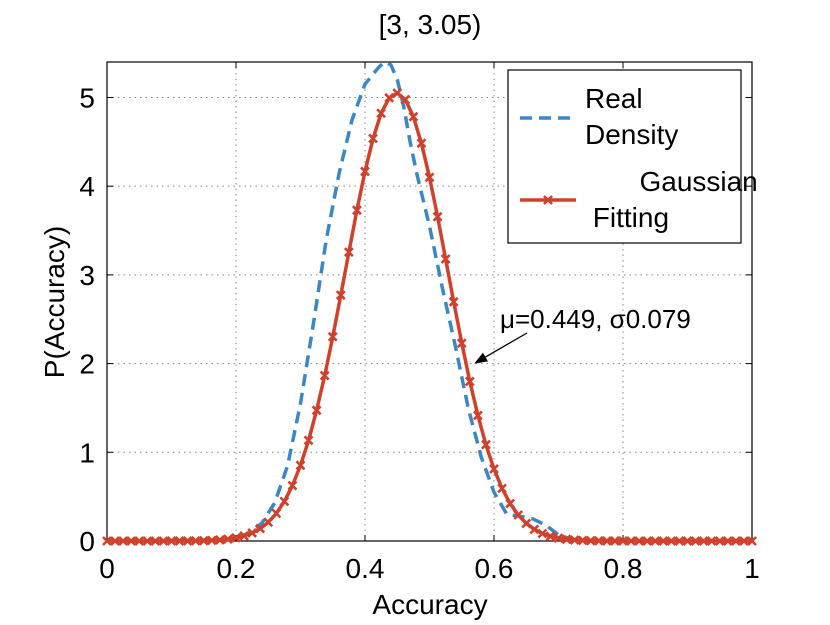  Describe the element at coordinates (752, 568) in the screenshot. I see `x-tick-label: 1` at that location.